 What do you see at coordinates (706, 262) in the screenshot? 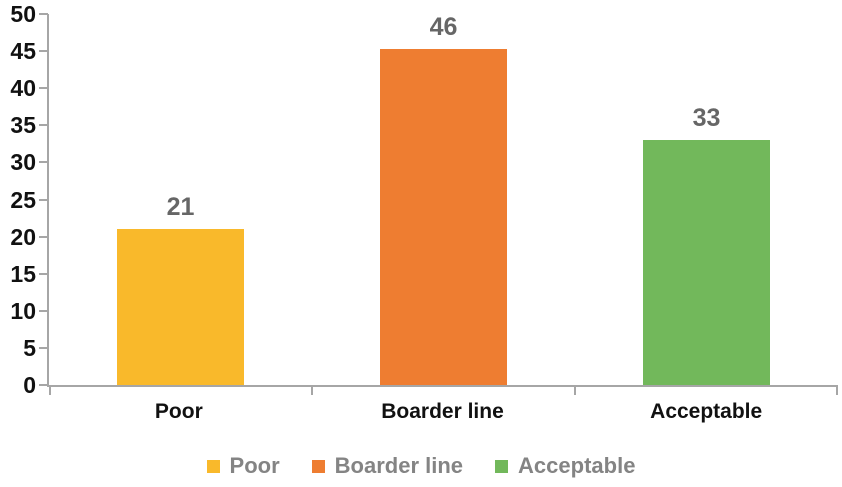
I see `bar-acceptable` at bounding box center [706, 262].